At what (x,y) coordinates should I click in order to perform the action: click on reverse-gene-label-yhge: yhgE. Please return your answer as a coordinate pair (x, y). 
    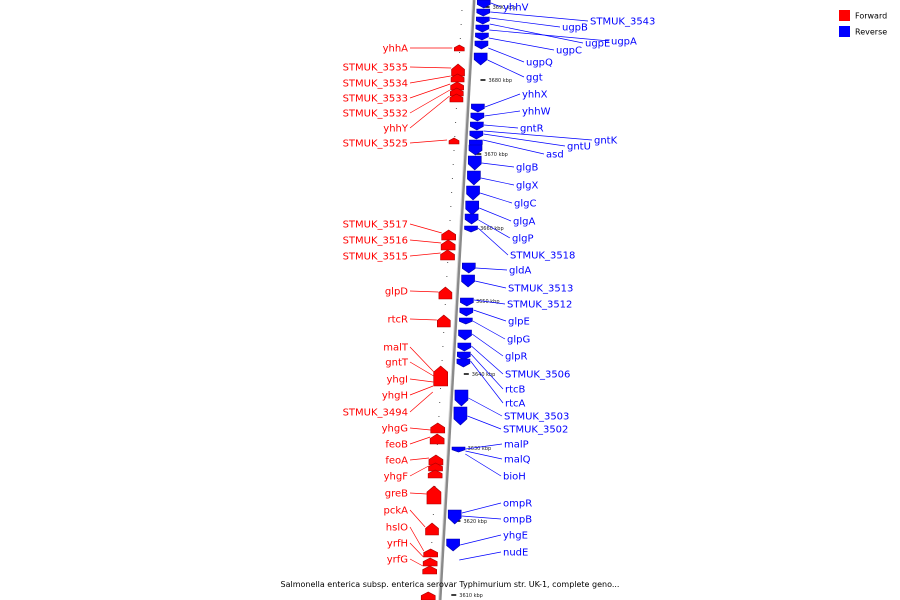
    Looking at the image, I should click on (515, 536).